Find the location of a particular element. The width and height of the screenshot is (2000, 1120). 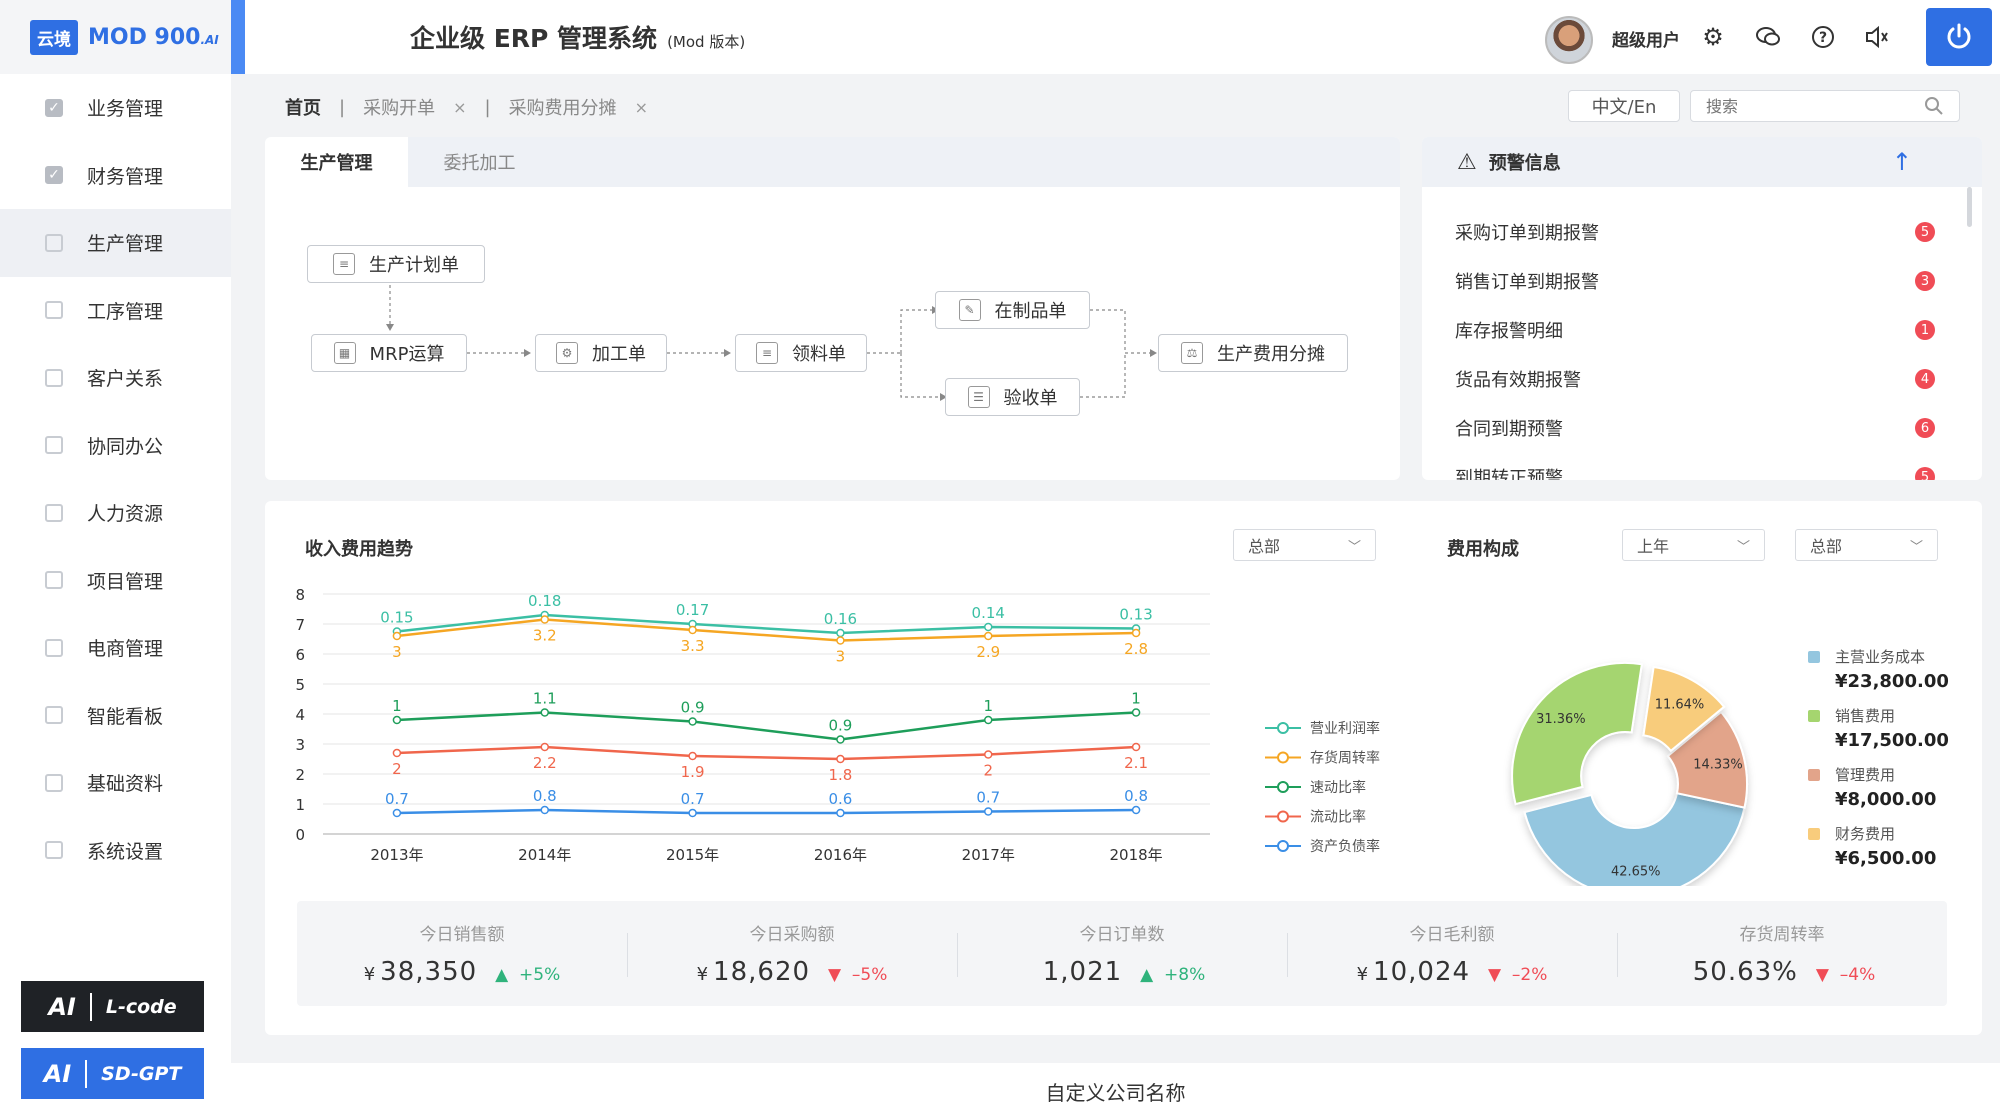

flow-node-process-order: ⚙ 加工单 is located at coordinates (601, 353).